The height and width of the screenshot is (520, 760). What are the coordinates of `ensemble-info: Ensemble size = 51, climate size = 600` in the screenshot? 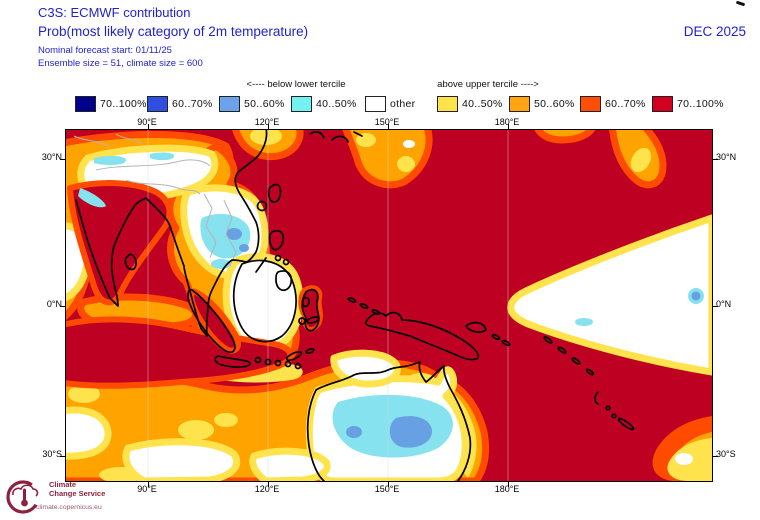 It's located at (120, 63).